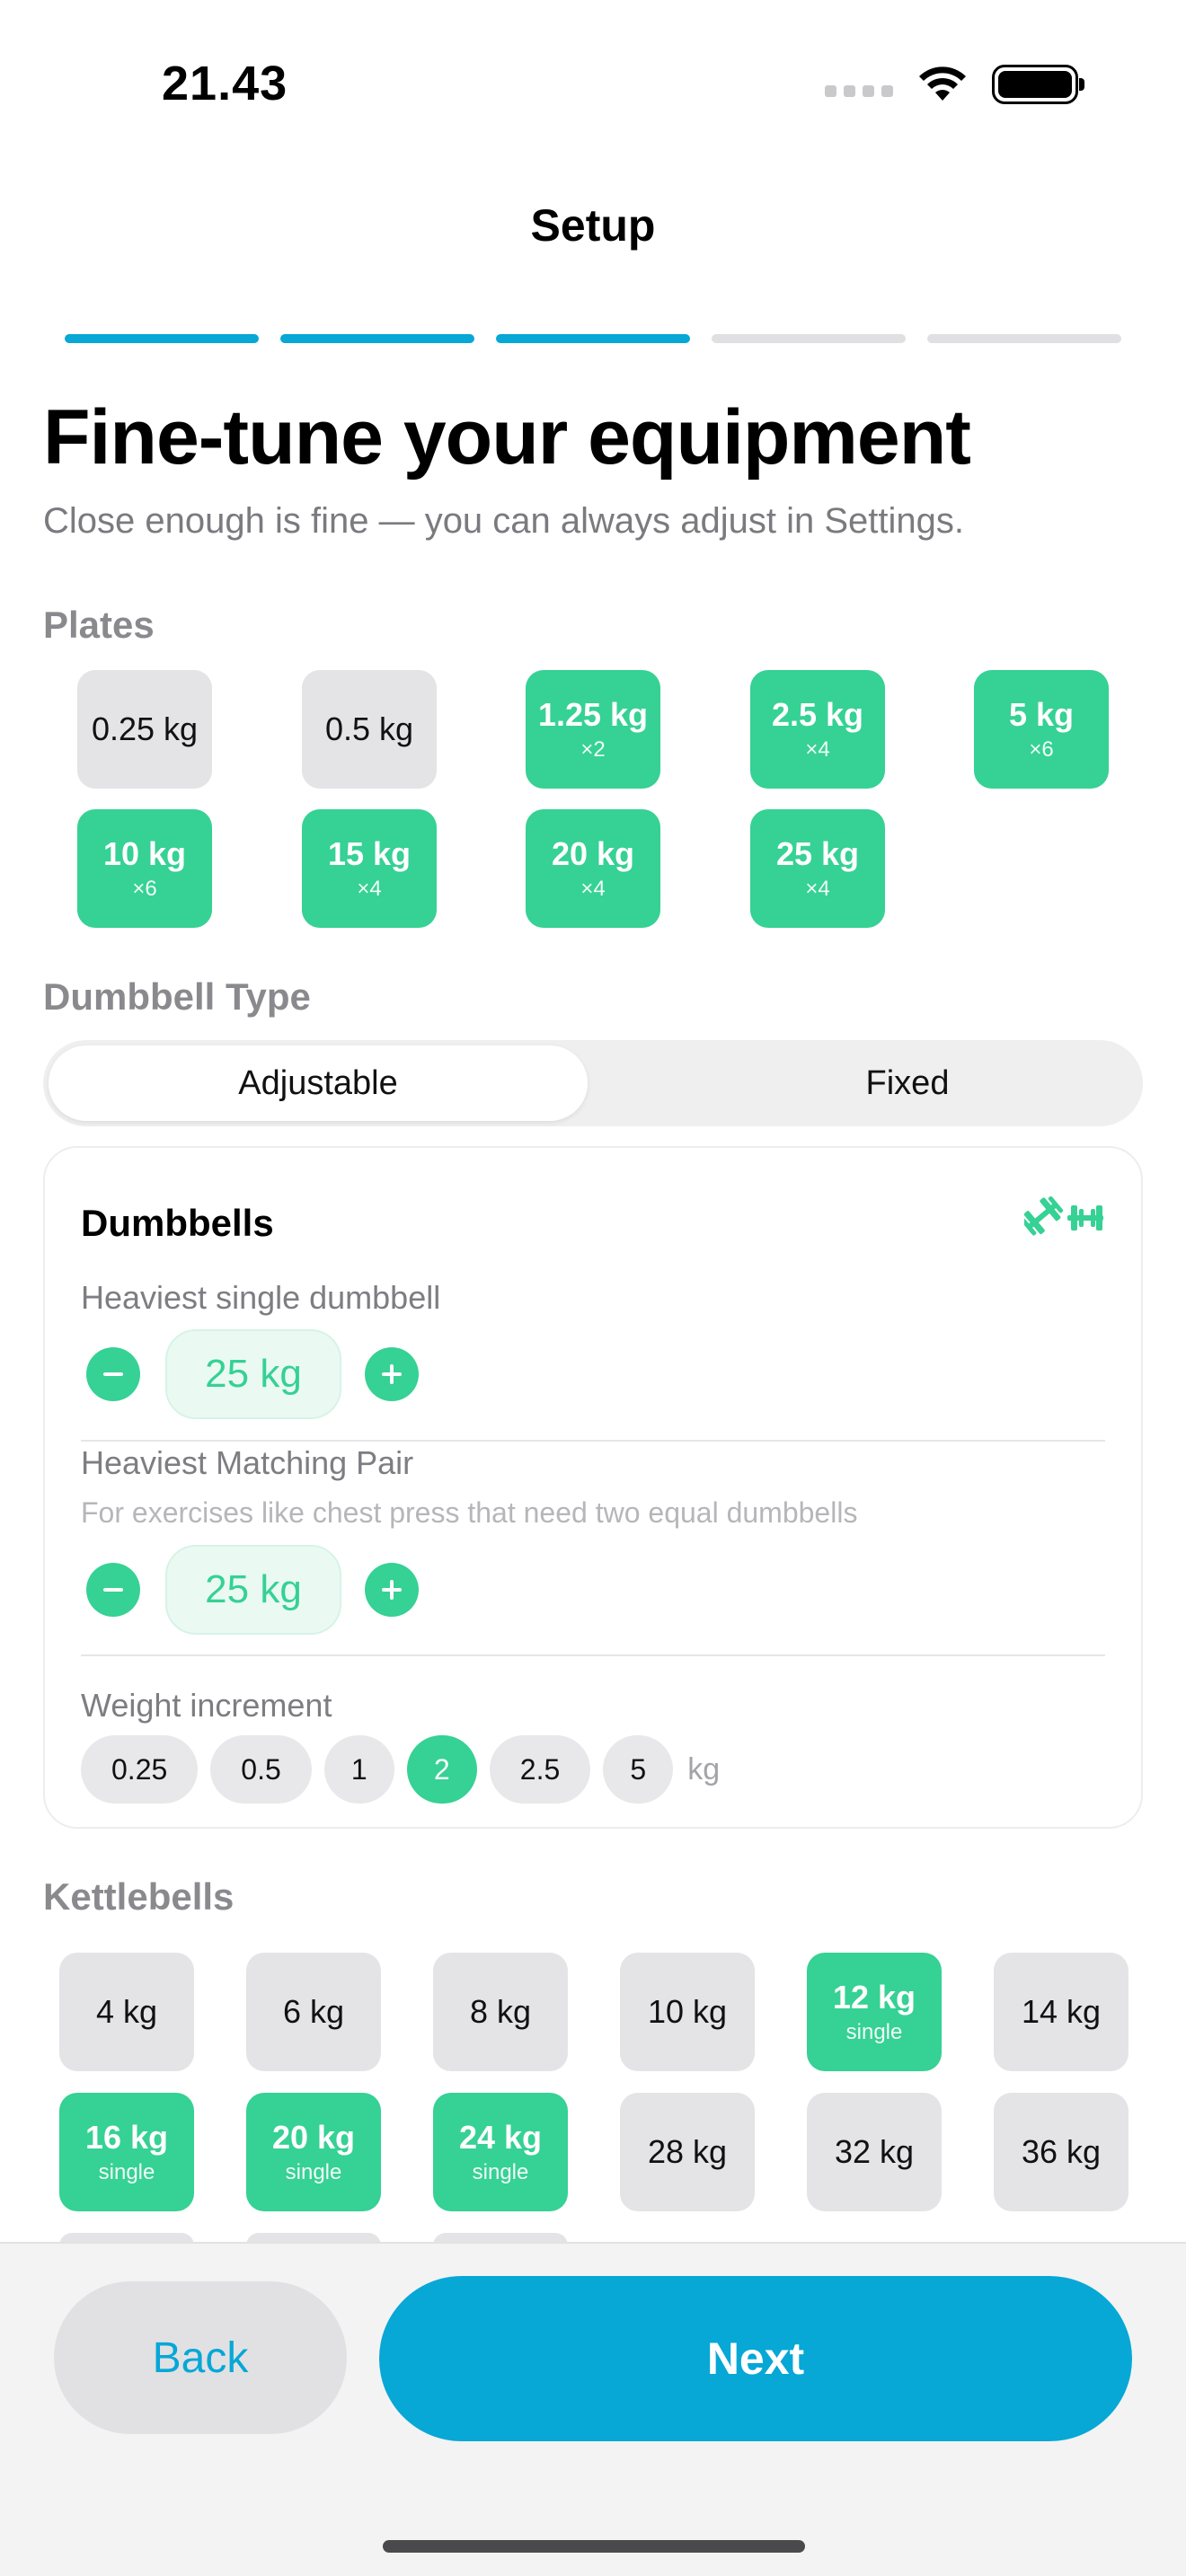 The height and width of the screenshot is (2576, 1186). Describe the element at coordinates (942, 83) in the screenshot. I see `wifi-icon` at that location.